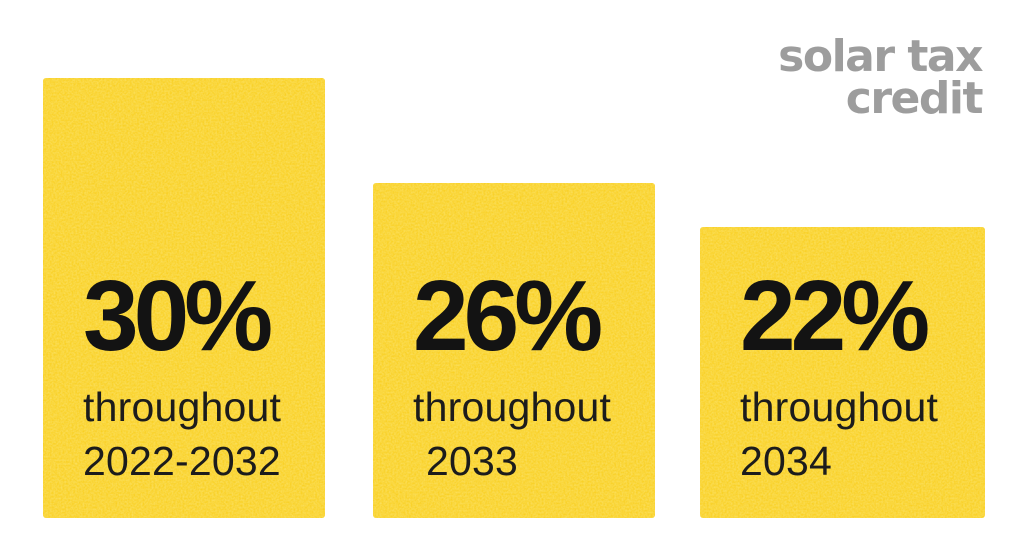 Image resolution: width=1024 pixels, height=536 pixels. Describe the element at coordinates (786, 460) in the screenshot. I see `bar-period: 2034` at that location.